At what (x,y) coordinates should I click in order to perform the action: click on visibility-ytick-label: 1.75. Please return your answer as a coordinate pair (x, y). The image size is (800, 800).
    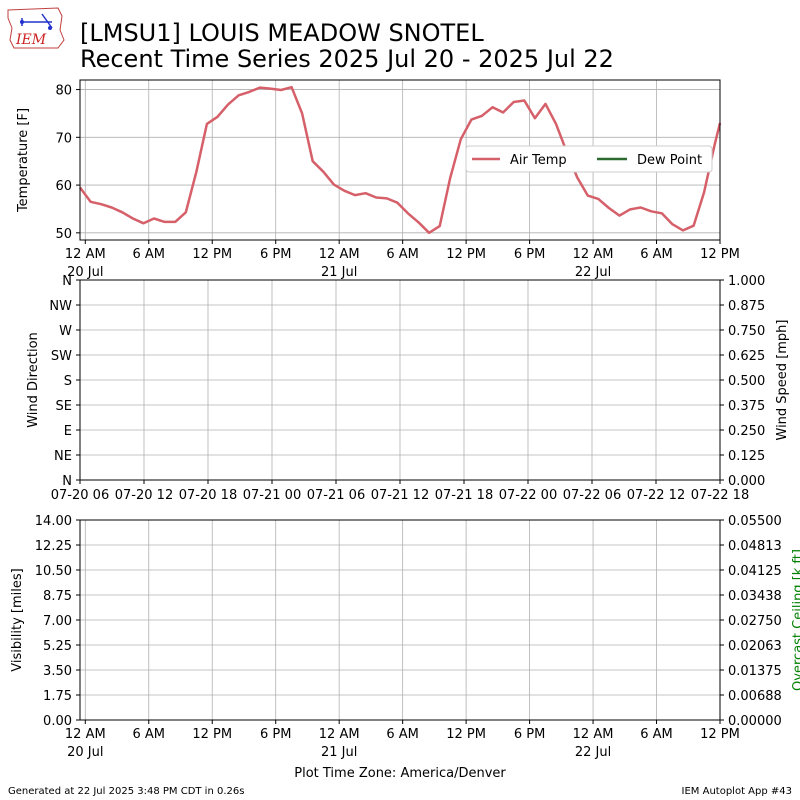
    Looking at the image, I should click on (57, 696).